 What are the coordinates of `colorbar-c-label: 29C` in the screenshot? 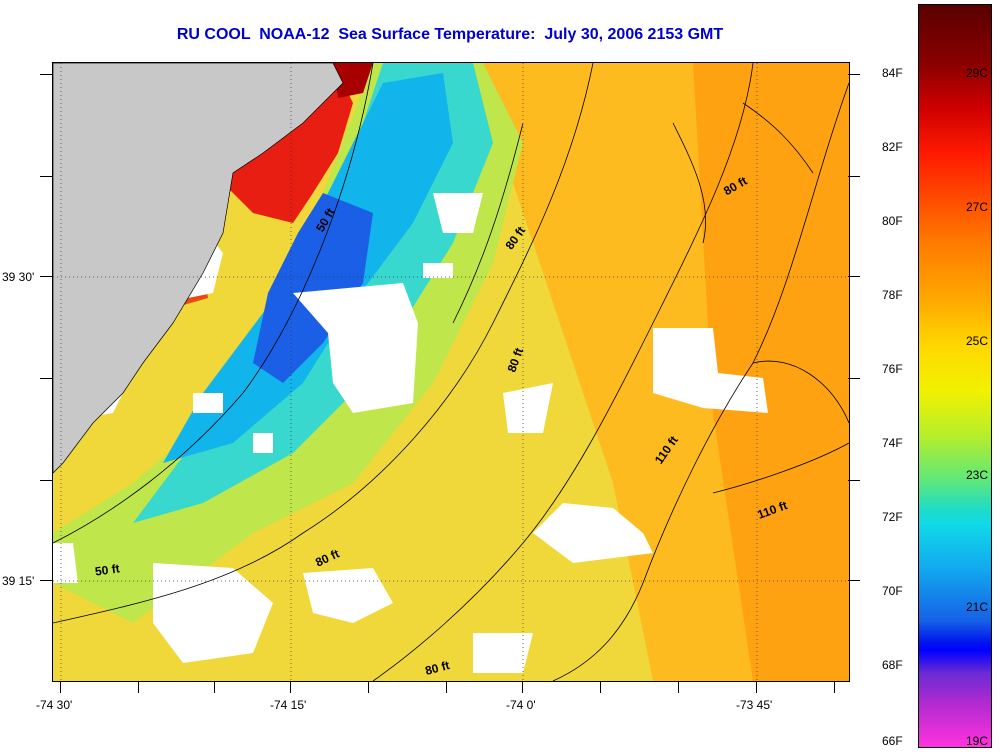 It's located at (977, 73).